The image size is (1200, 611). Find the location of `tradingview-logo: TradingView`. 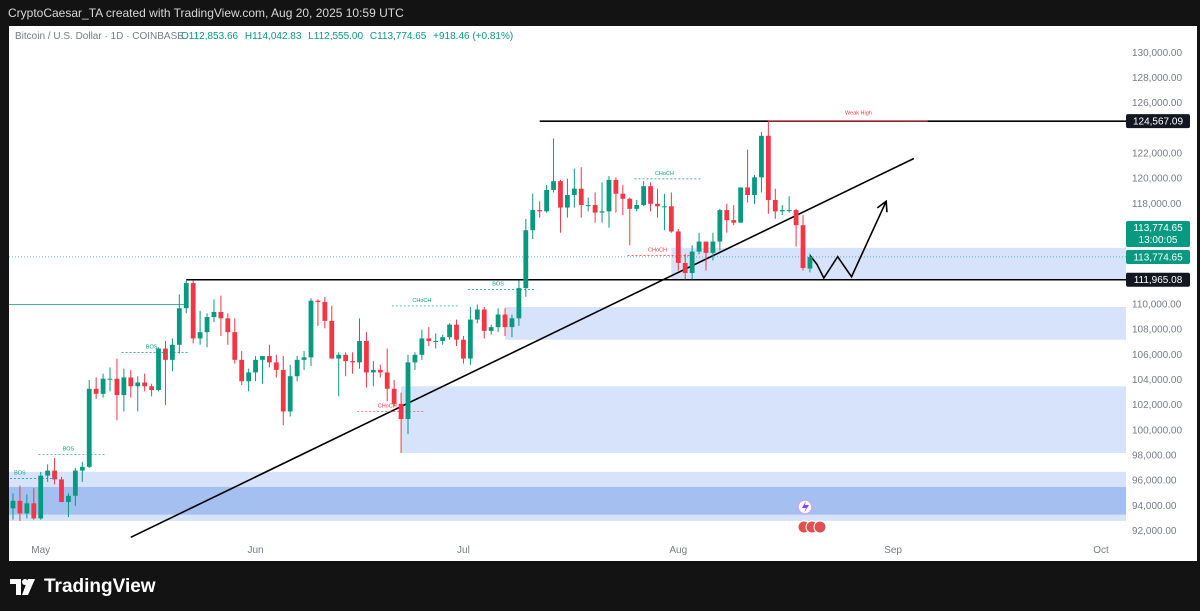

tradingview-logo: TradingView is located at coordinates (83, 587).